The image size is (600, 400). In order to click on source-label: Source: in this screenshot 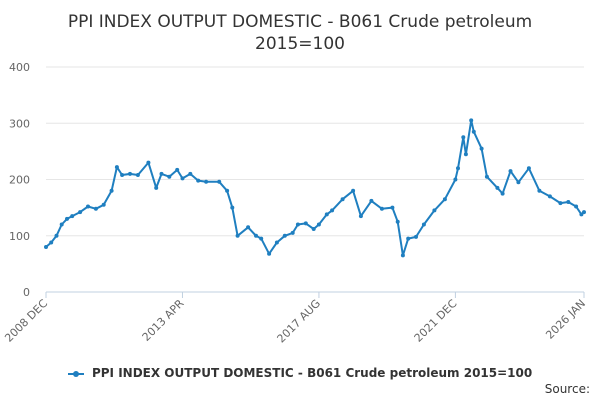, I will do `click(567, 389)`.